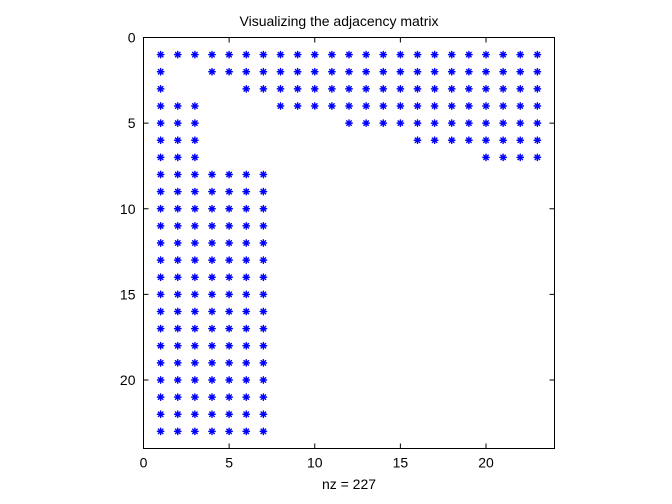 This screenshot has height=504, width=672. I want to click on x-tick-label: 0, so click(144, 463).